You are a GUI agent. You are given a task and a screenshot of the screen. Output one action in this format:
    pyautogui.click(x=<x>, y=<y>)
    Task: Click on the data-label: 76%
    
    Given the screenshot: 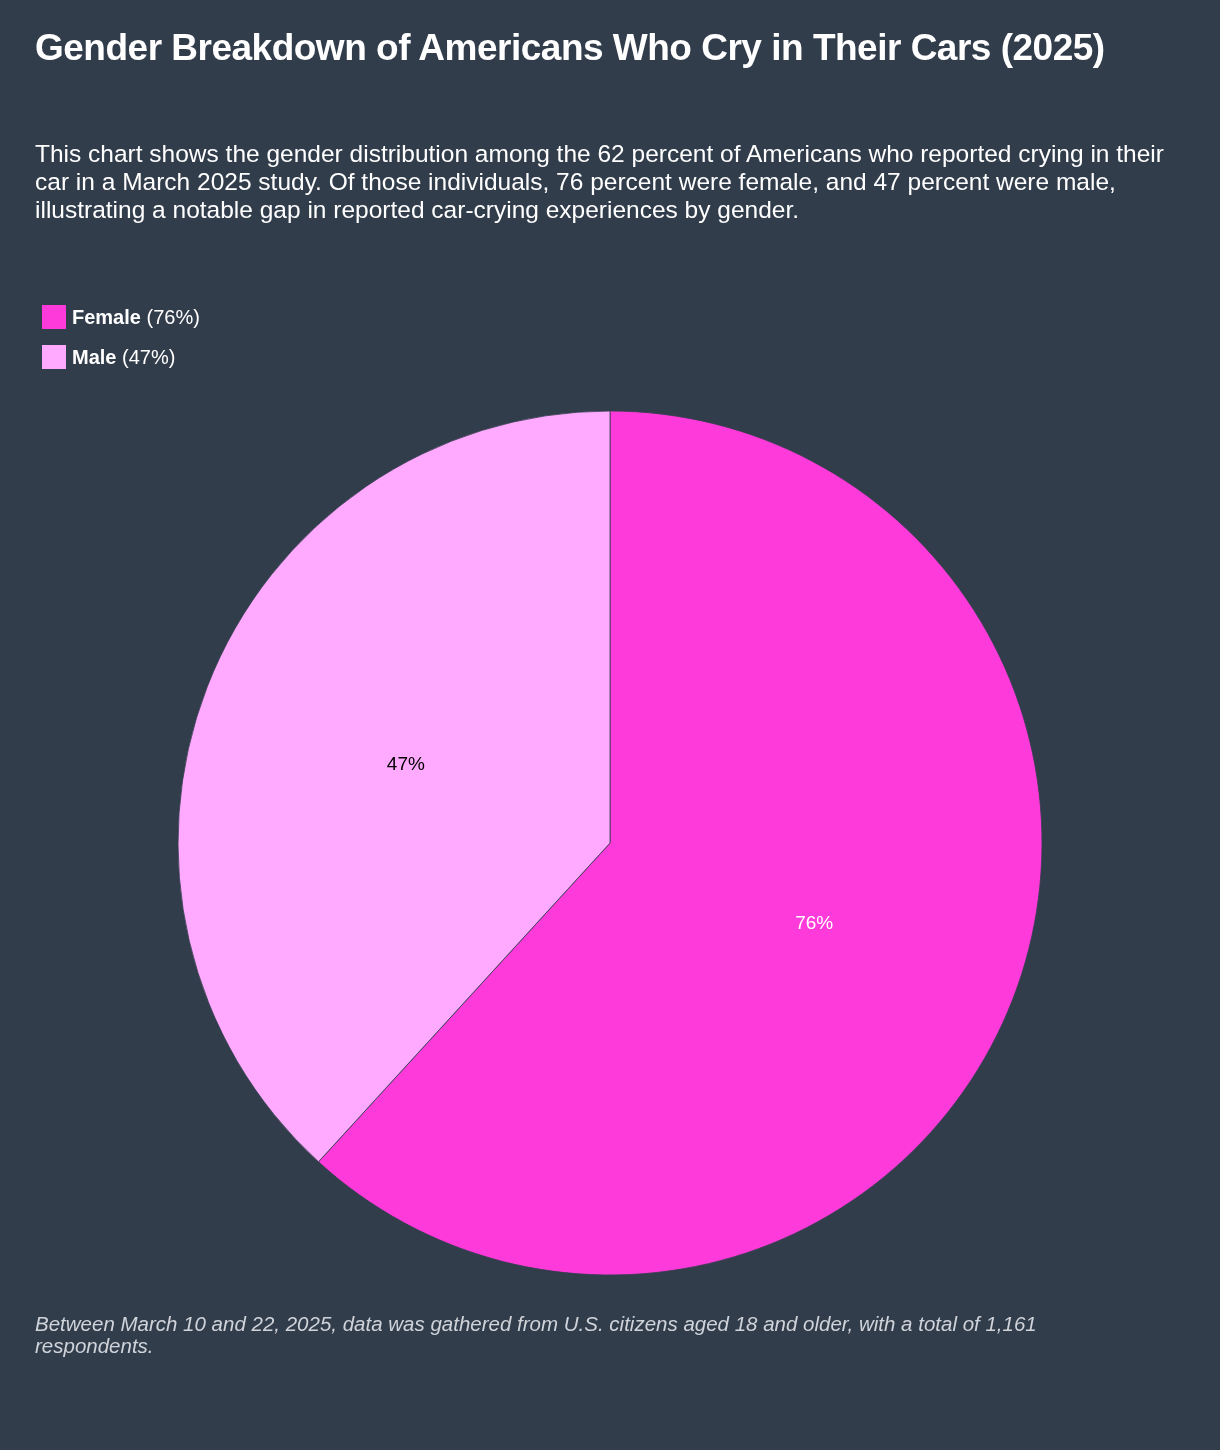 What is the action you would take?
    pyautogui.click(x=814, y=922)
    